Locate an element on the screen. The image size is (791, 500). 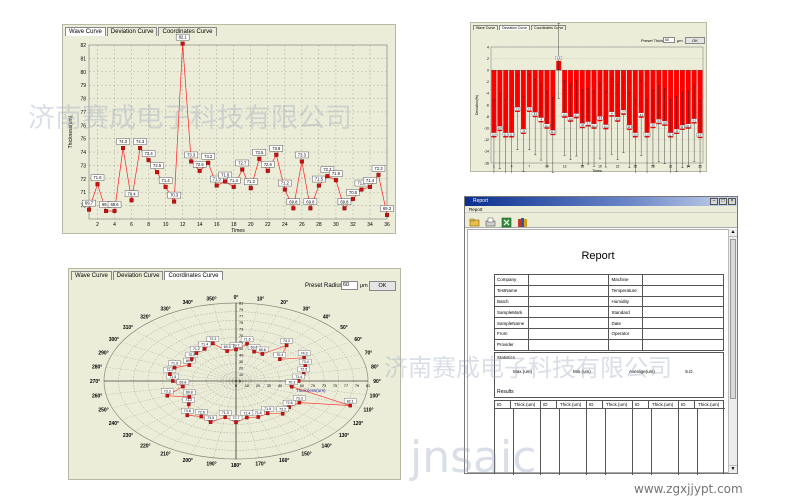
r-axis-label: Thickness(um) is located at coordinates (311, 390).